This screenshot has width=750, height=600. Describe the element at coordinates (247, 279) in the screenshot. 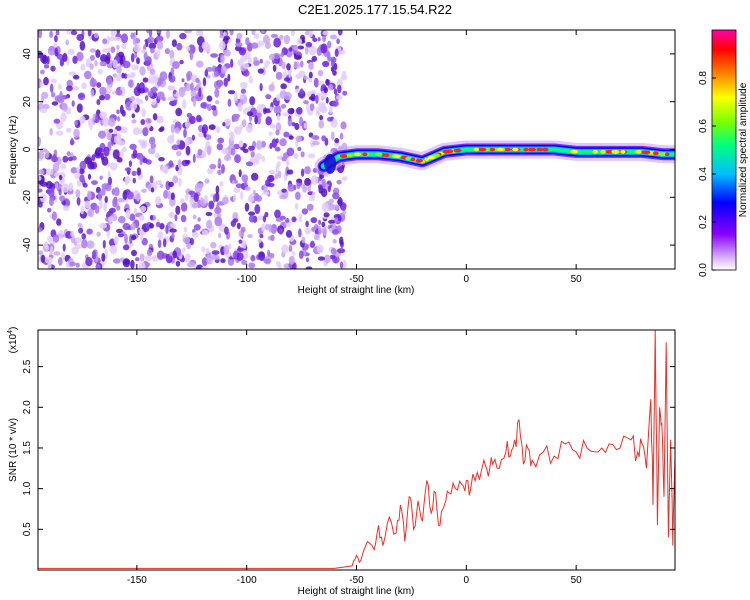

I see `x-tick-label: -100` at that location.